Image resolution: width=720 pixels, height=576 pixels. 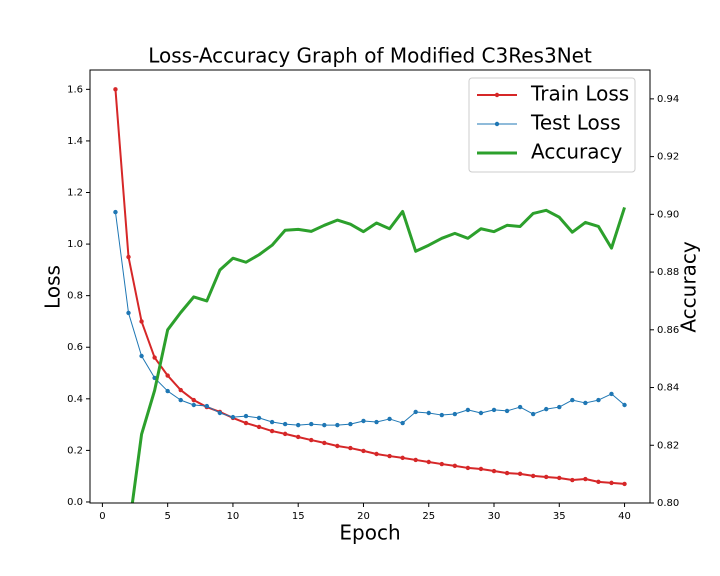 I want to click on y2-tick-label: 0.86, so click(x=668, y=330).